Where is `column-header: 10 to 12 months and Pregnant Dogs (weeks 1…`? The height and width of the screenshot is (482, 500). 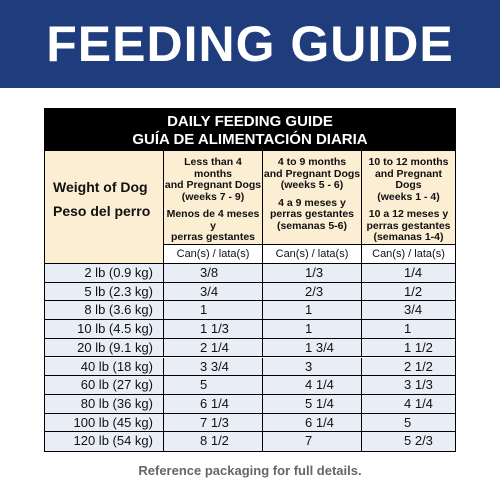
column-header: 10 to 12 months and Pregnant Dogs (weeks 1… is located at coordinates (408, 198).